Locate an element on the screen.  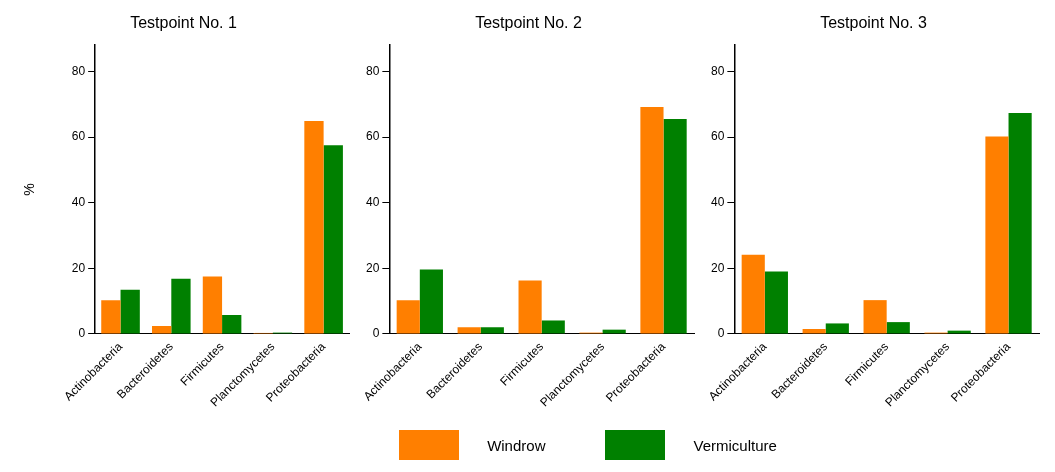
chart-title: Testpoint No. 2 is located at coordinates (528, 23).